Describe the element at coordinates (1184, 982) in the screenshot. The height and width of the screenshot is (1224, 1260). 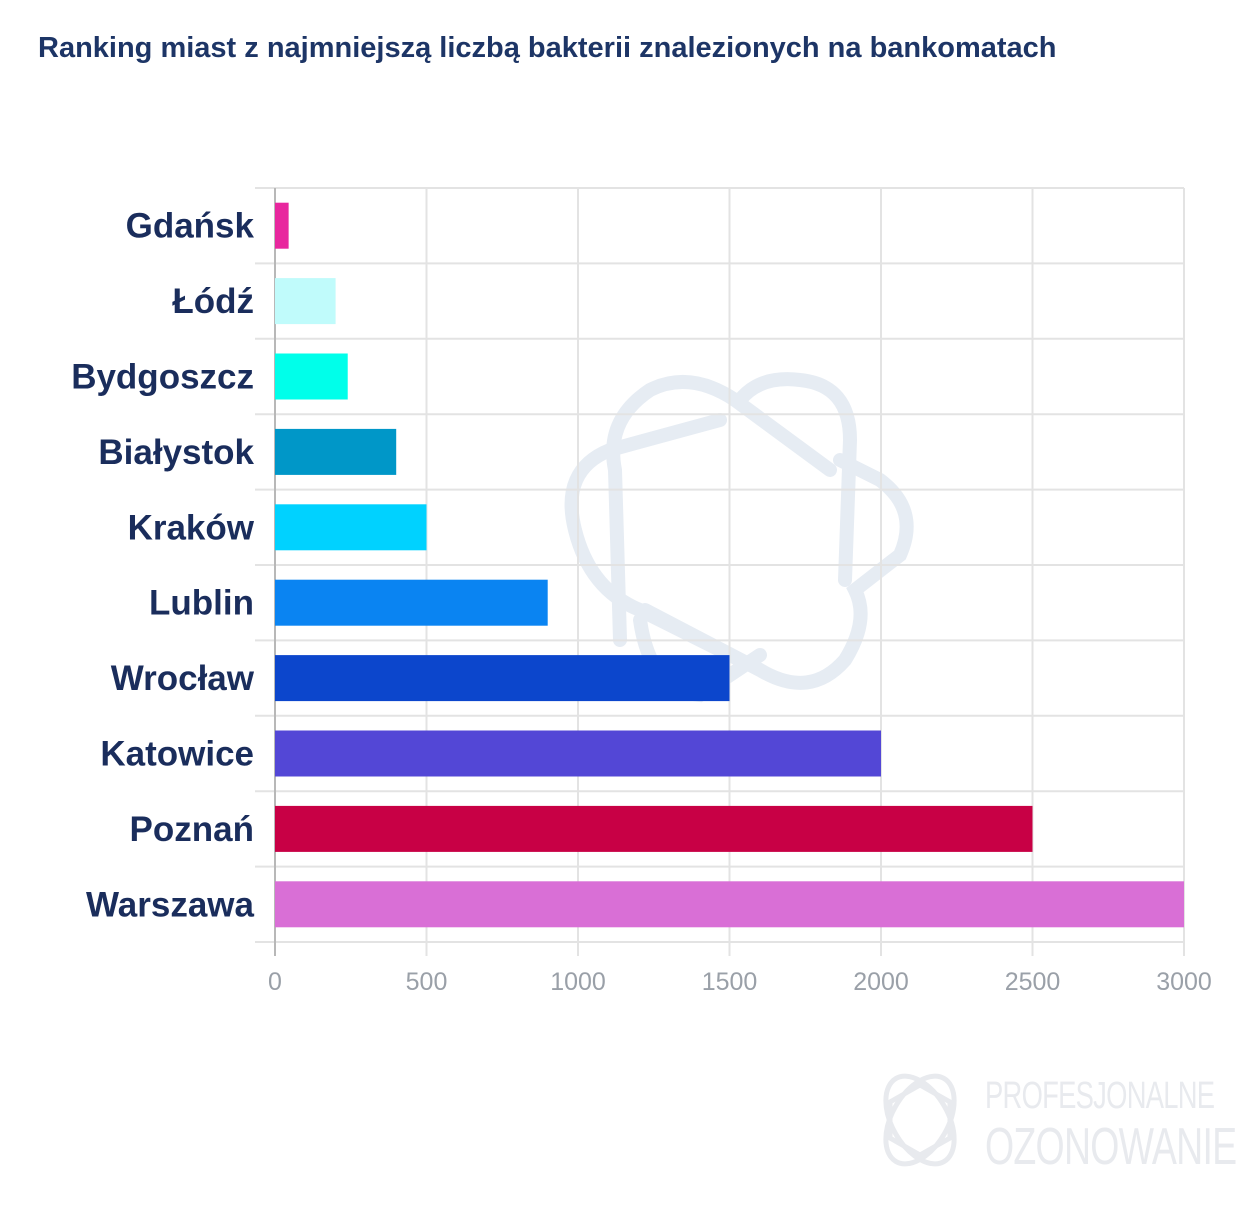
I see `x-tick-label: 3000` at that location.